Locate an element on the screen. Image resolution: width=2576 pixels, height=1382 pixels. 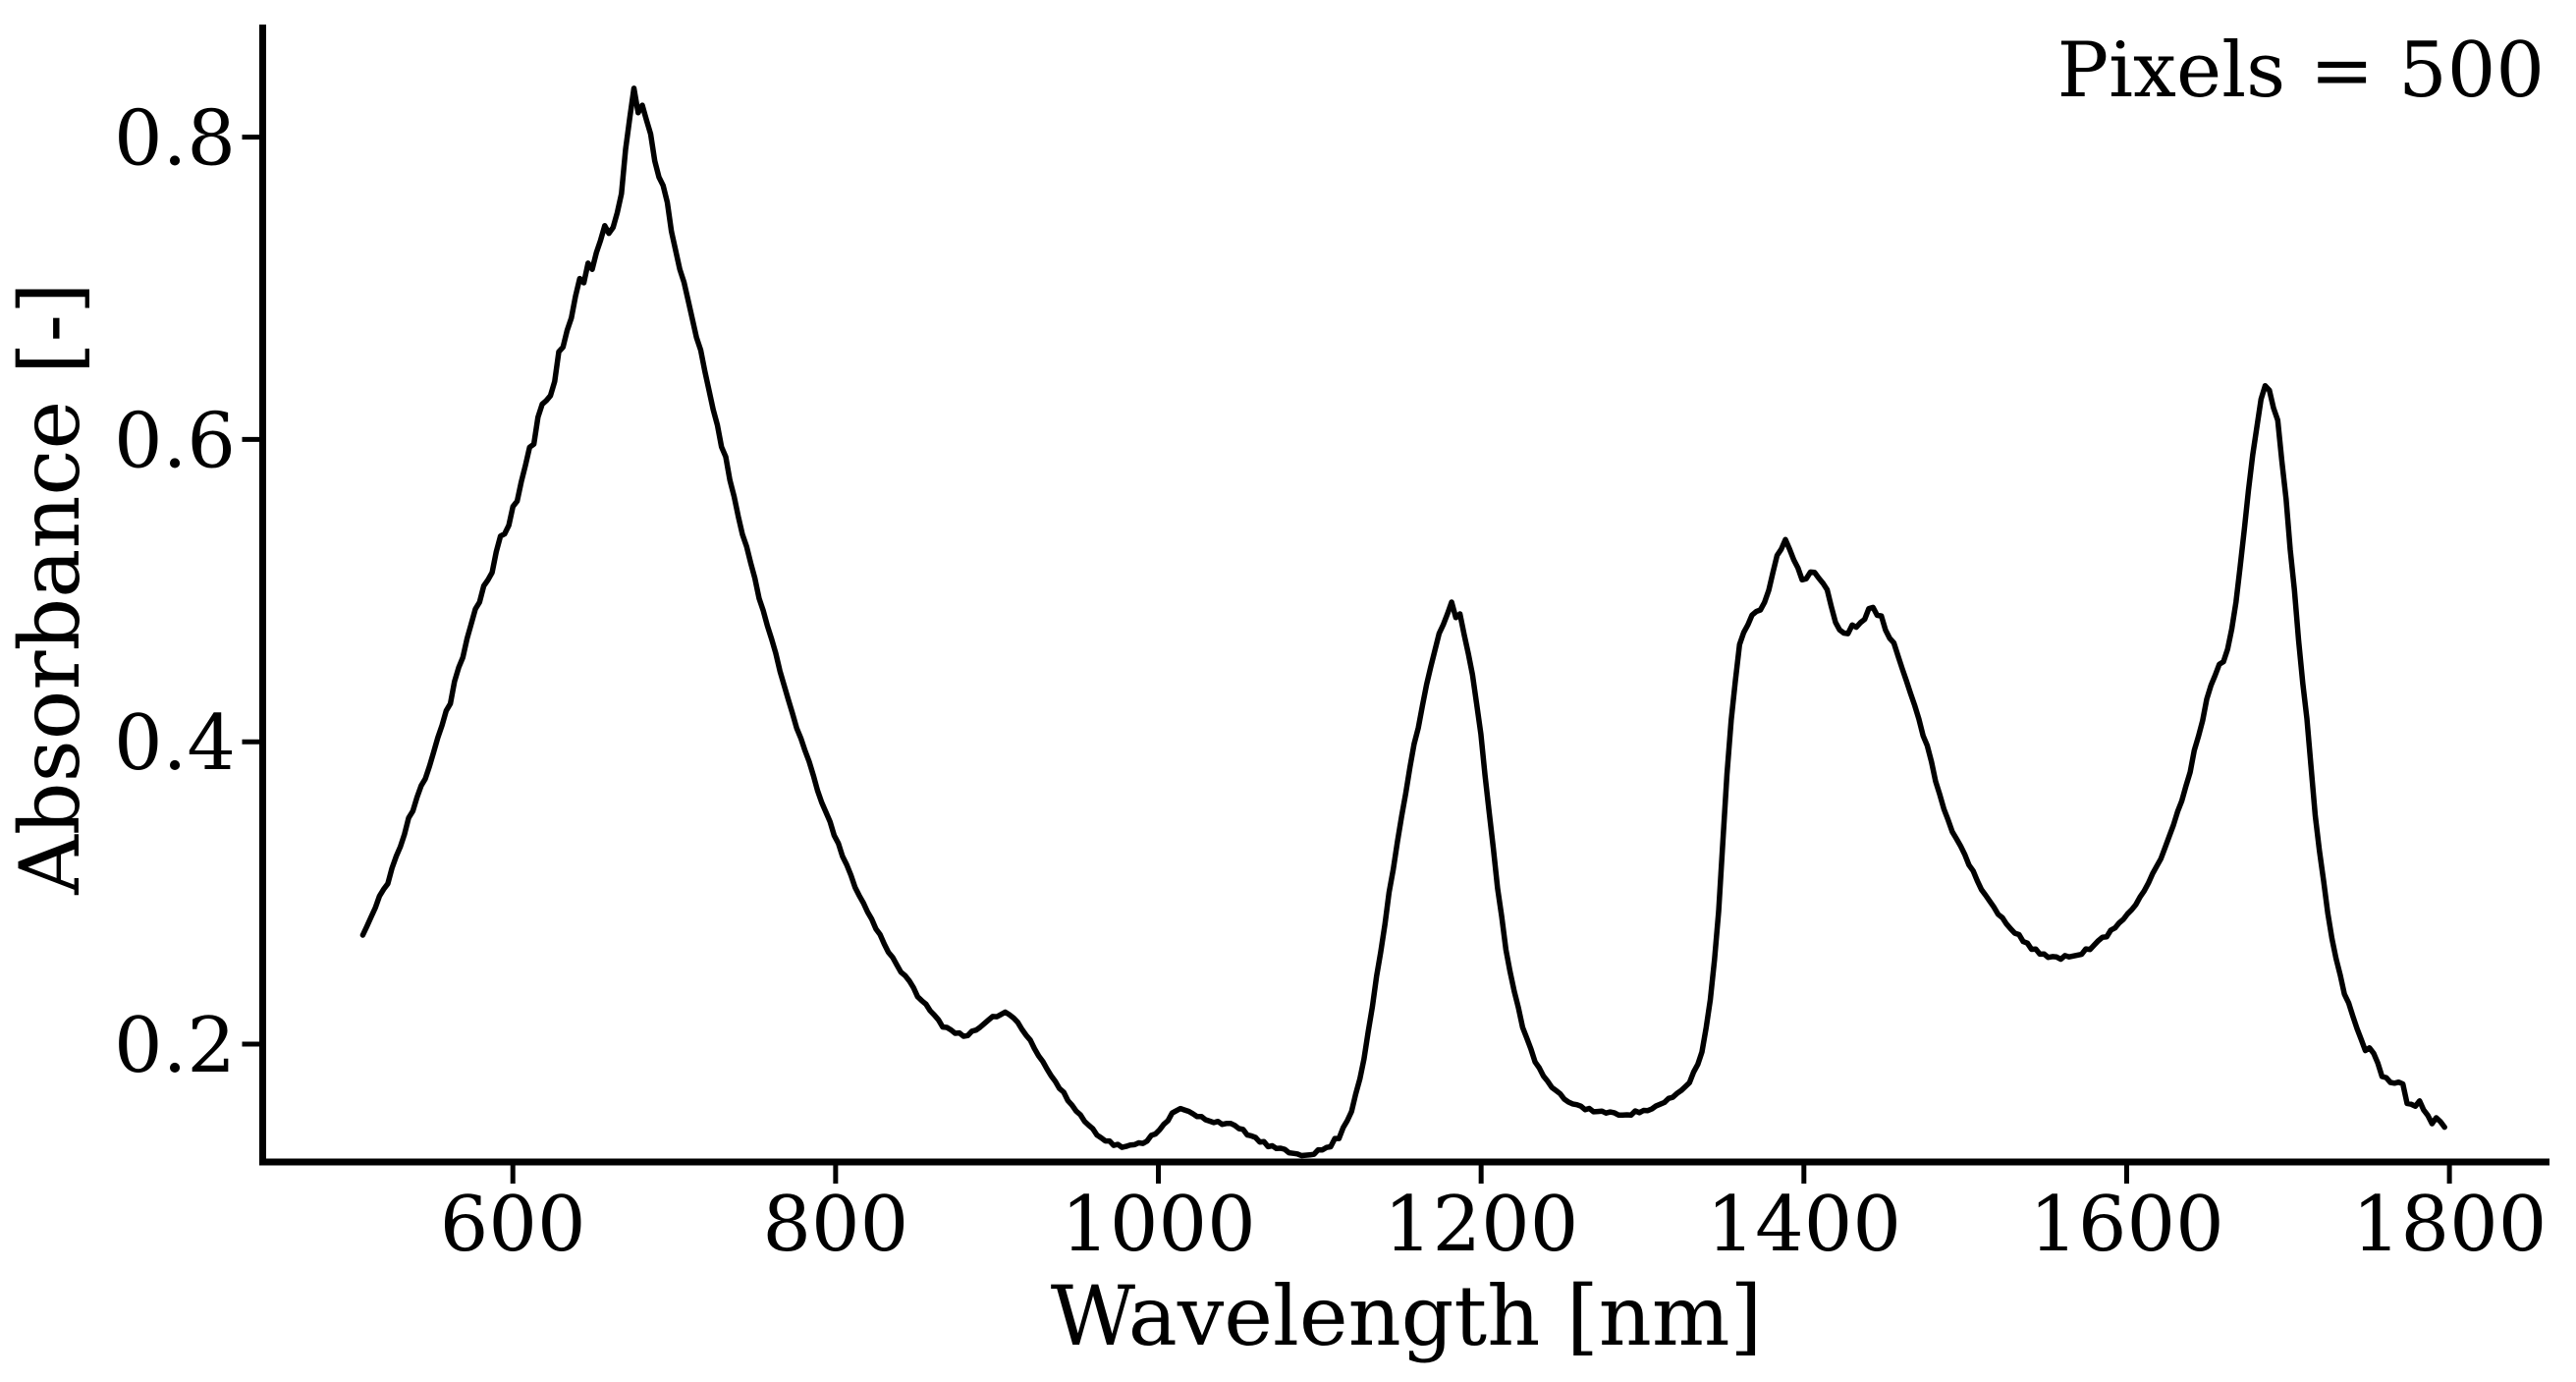
y-axis-label: Absorbance [-] is located at coordinates (50, 589).